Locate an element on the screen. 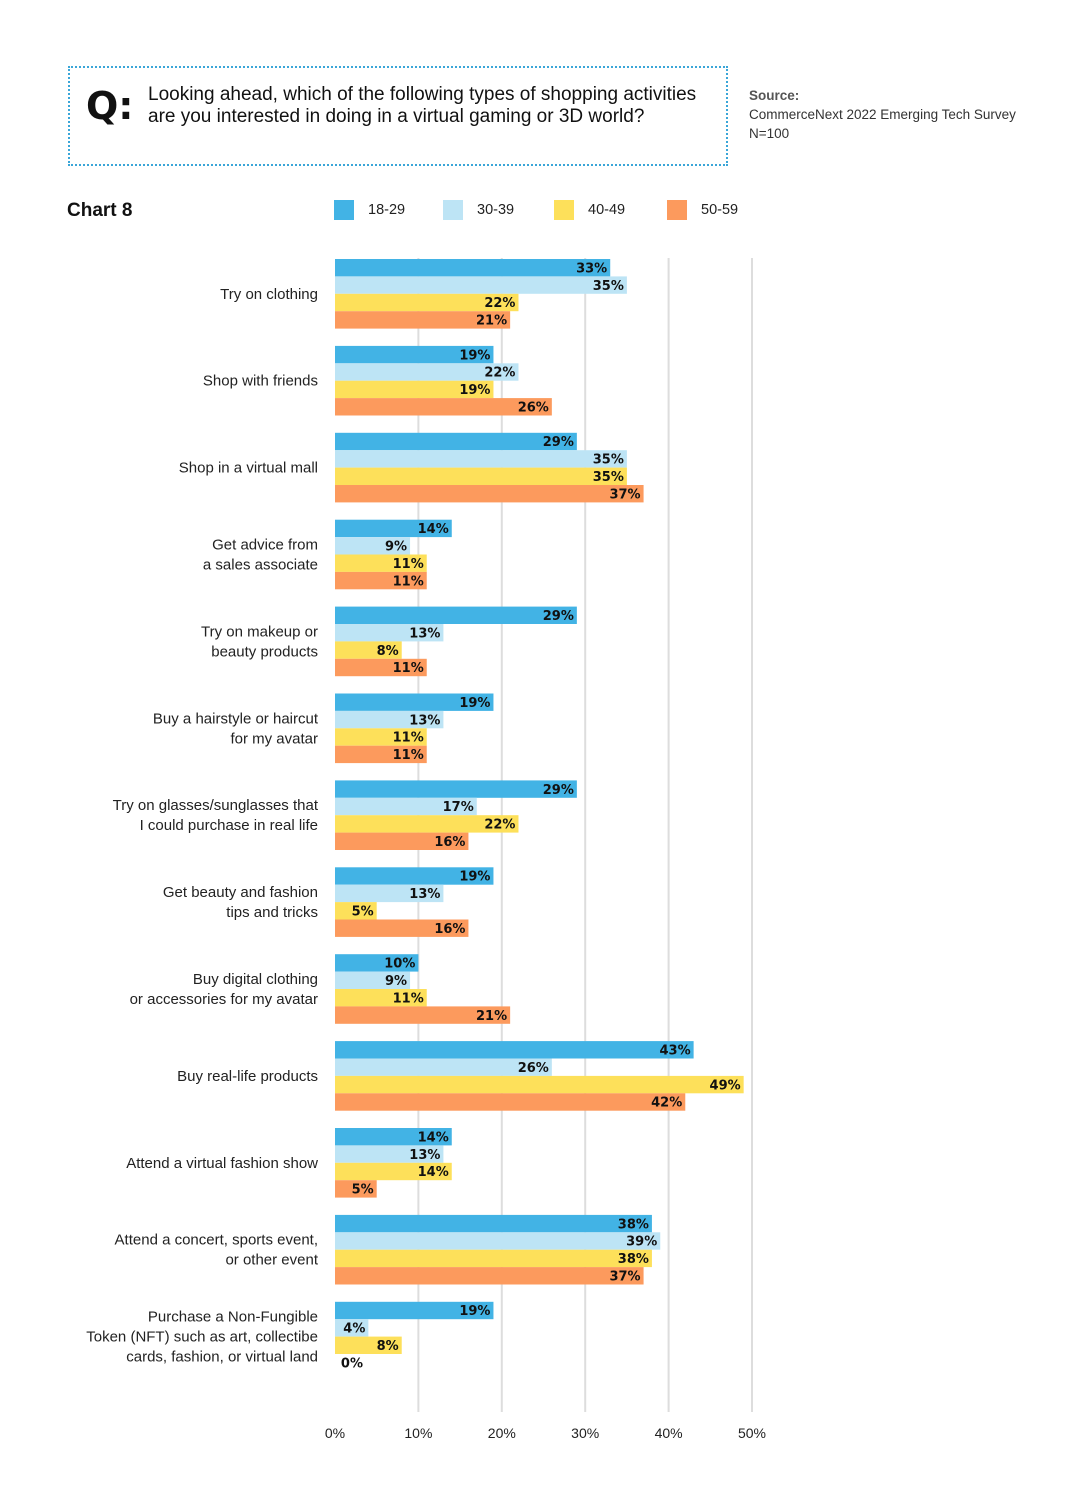 The width and height of the screenshot is (1072, 1488). question-mark-icon: Q: is located at coordinates (110, 106).